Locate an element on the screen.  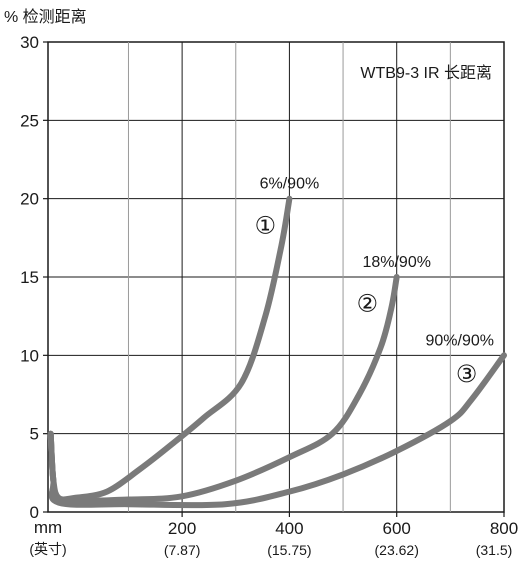
series-marker-3: ③ is located at coordinates (467, 374).